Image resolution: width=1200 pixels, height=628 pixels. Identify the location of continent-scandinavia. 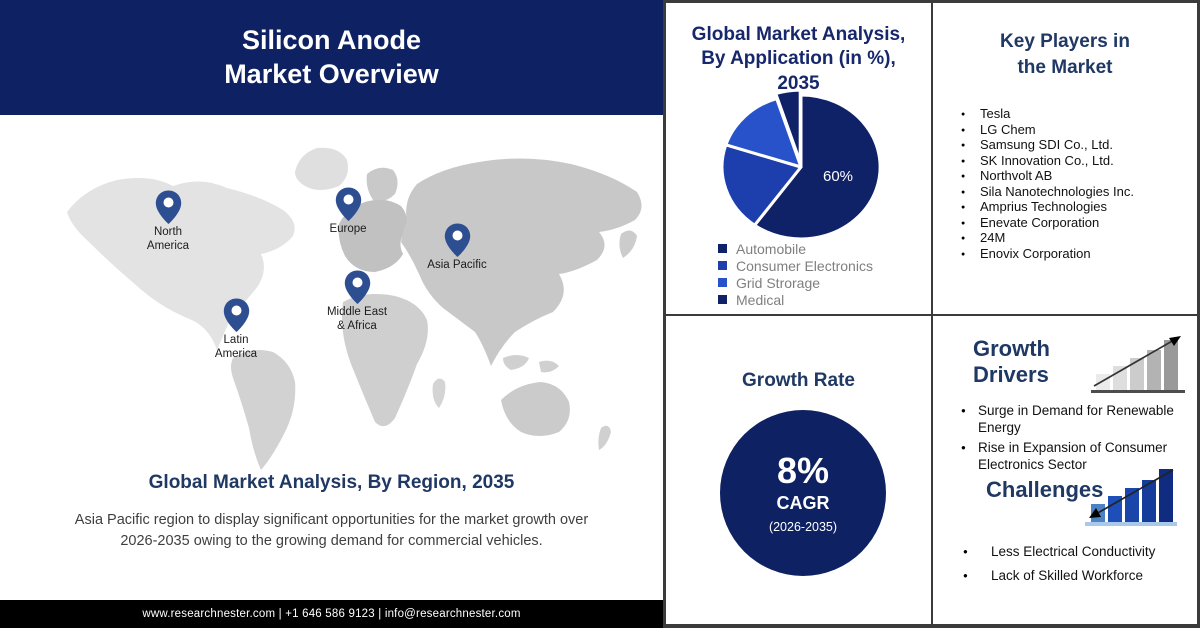
(382, 184).